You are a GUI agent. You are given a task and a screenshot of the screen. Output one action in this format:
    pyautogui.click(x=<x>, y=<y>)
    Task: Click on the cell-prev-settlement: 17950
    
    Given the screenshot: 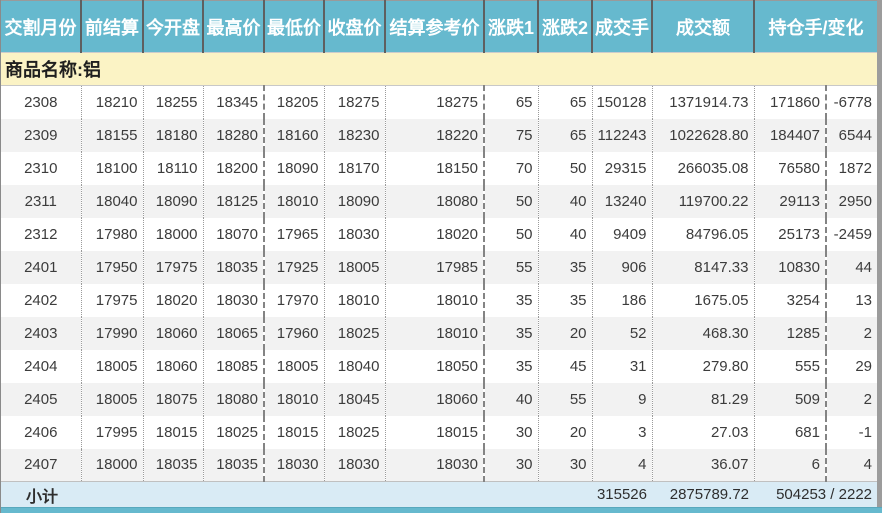 What is the action you would take?
    pyautogui.click(x=112, y=267)
    